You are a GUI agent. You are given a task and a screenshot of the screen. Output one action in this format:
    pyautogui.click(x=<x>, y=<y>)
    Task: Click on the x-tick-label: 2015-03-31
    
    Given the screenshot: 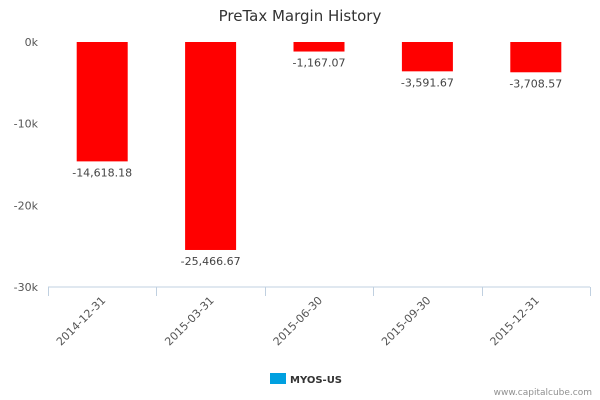 What is the action you would take?
    pyautogui.click(x=189, y=321)
    